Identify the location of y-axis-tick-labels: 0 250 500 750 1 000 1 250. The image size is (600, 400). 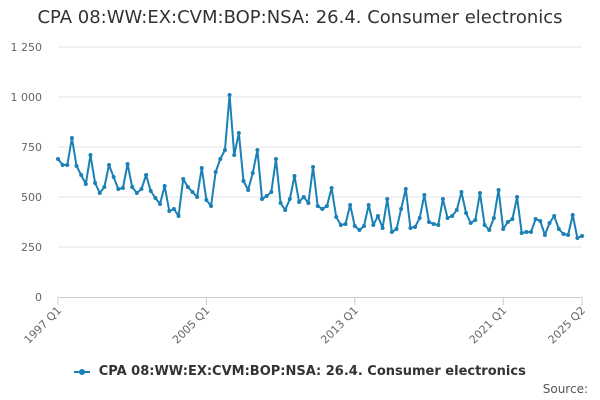
(27, 172).